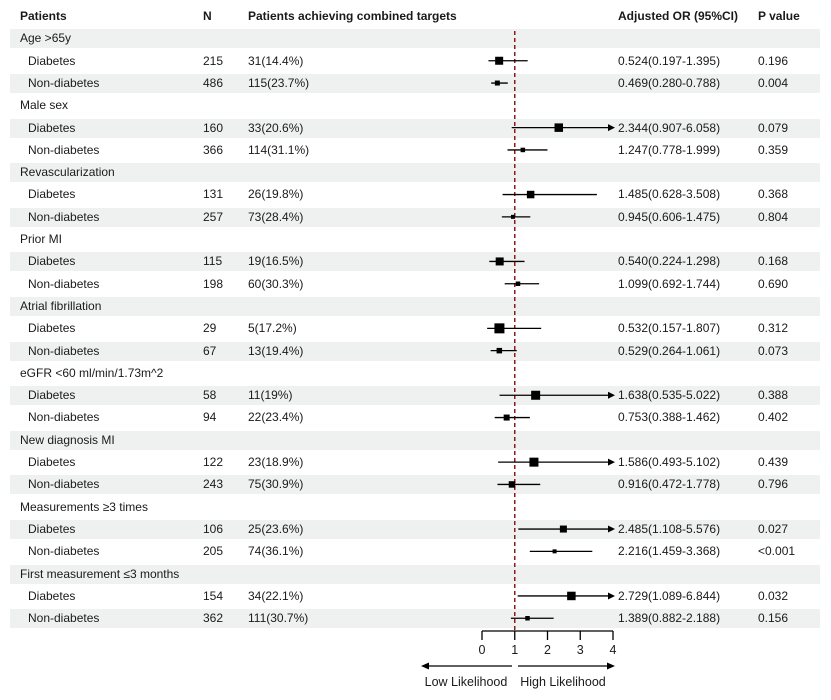 The height and width of the screenshot is (700, 831). I want to click on col-header-patients: Patients, so click(43, 16).